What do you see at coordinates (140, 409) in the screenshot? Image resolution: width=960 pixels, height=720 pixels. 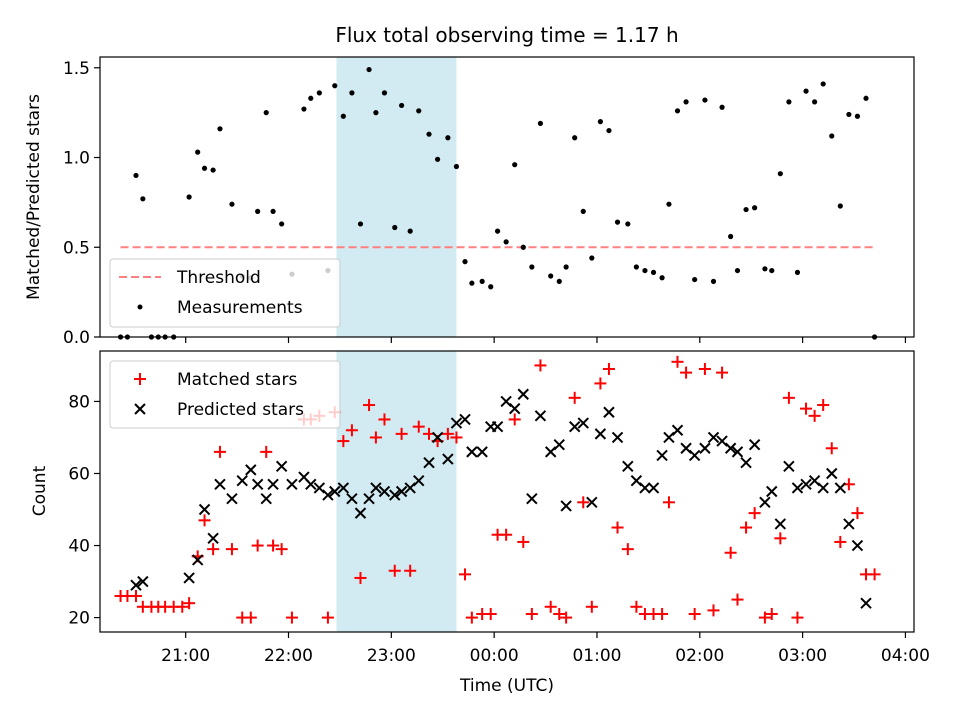 I see `legend-predicted-swatch` at bounding box center [140, 409].